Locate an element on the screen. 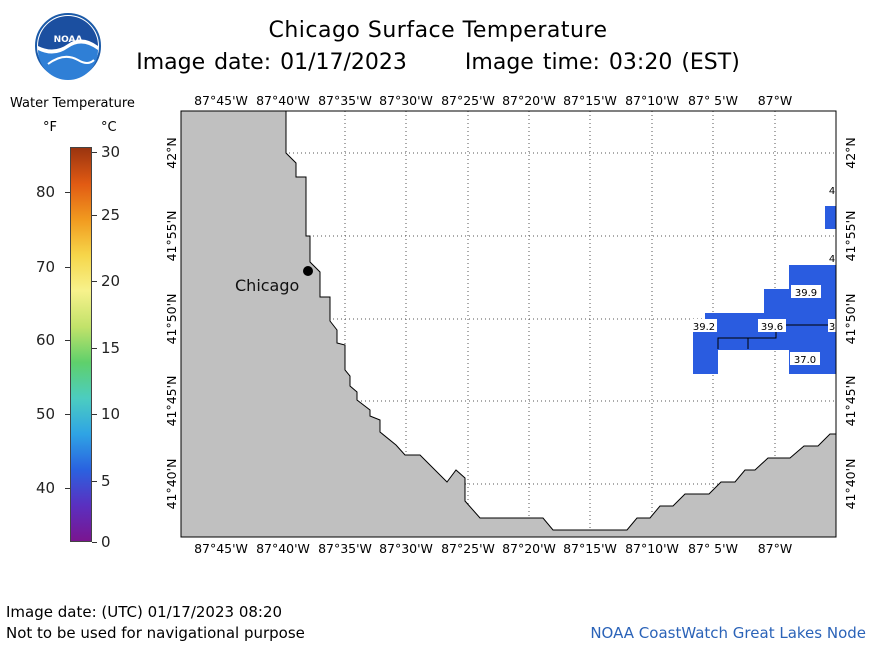  map-title: Chicago Surface Temperature is located at coordinates (438, 30).